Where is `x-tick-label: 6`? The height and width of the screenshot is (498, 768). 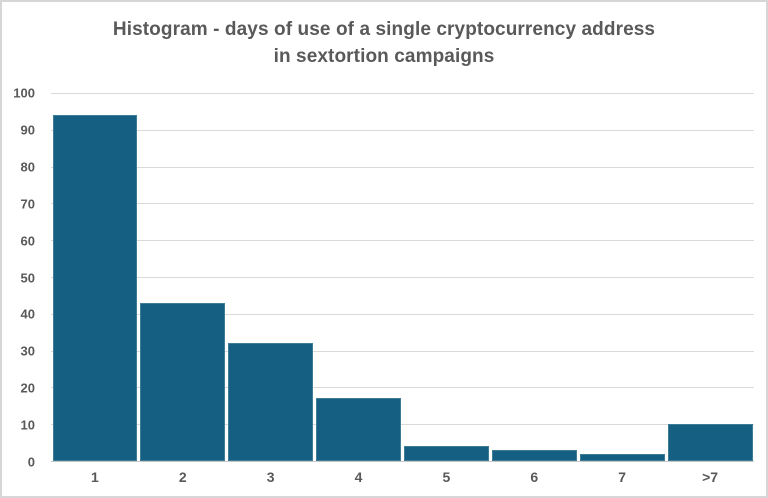 x-tick-label: 6 is located at coordinates (534, 477).